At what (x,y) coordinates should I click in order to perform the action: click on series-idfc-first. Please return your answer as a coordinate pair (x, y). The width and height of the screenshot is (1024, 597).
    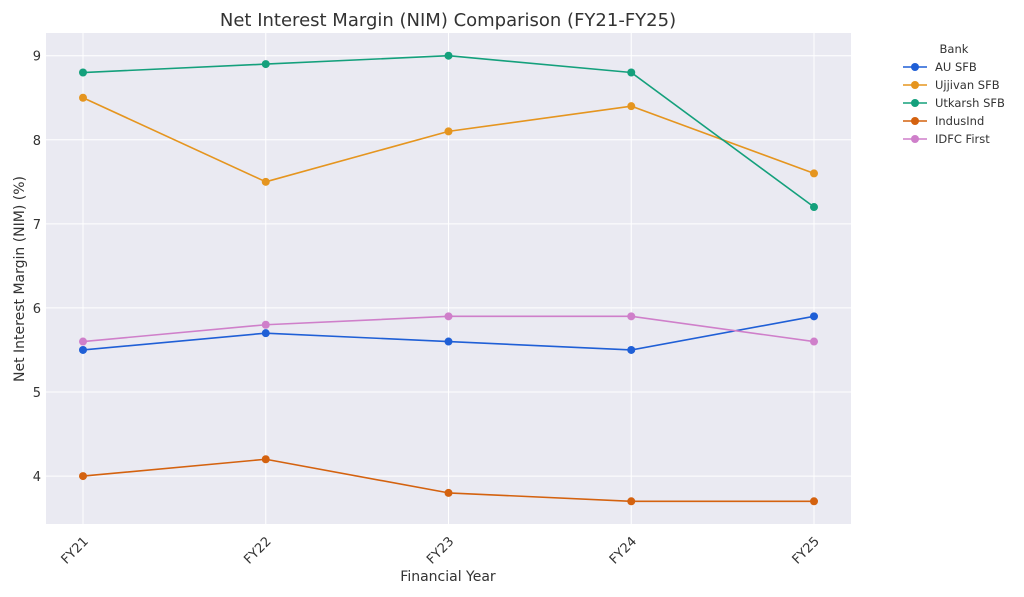
    Looking at the image, I should click on (448, 329).